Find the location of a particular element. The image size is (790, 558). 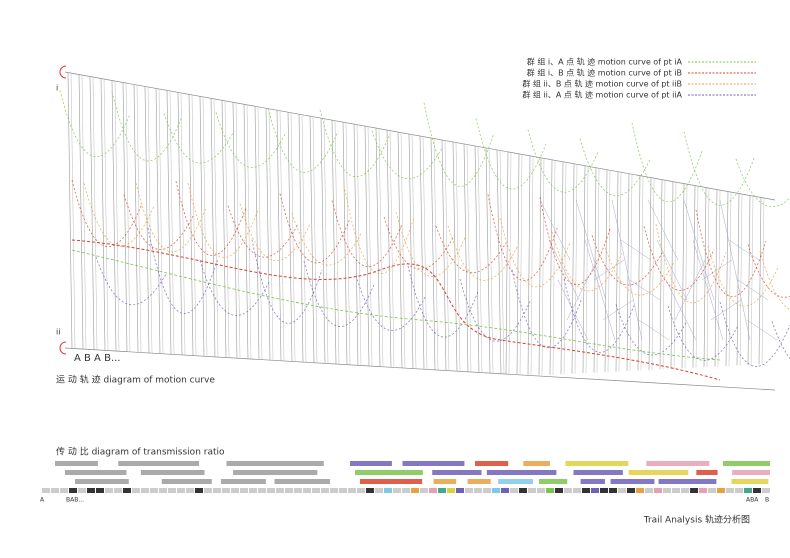

legend-label: 群 组 i、B 点 轨 迹 motion curve of pt iB is located at coordinates (604, 73).